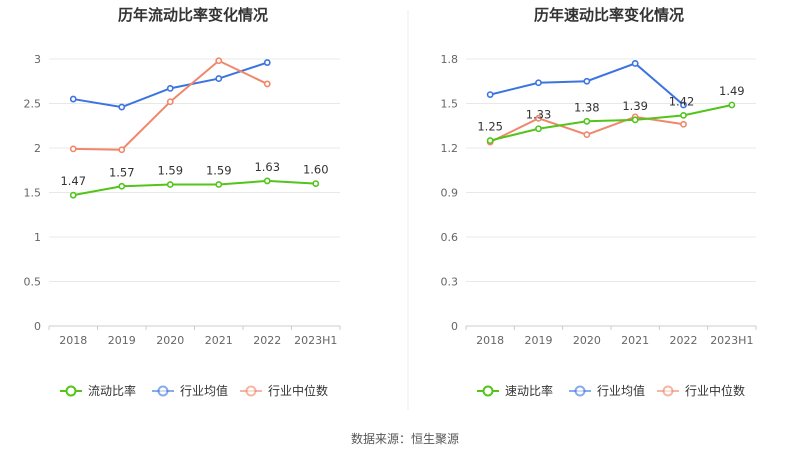  What do you see at coordinates (112, 390) in the screenshot?
I see `legend-label: 流动比率` at bounding box center [112, 390].